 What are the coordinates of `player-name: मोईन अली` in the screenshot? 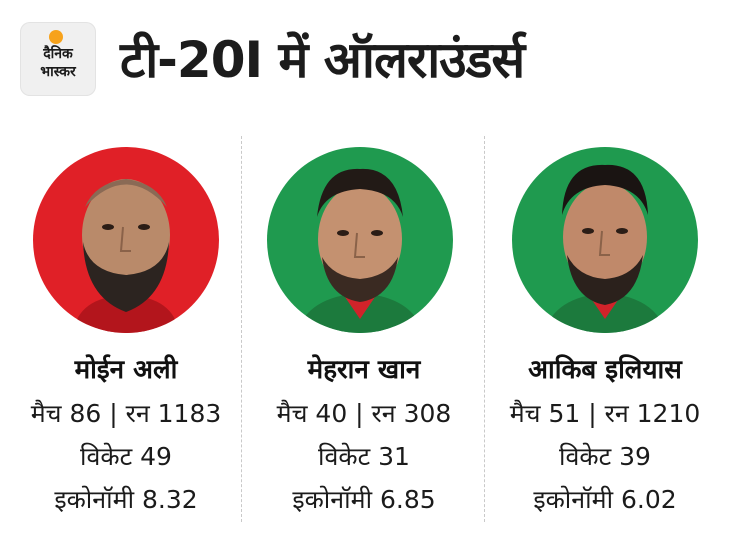 It's located at (126, 370).